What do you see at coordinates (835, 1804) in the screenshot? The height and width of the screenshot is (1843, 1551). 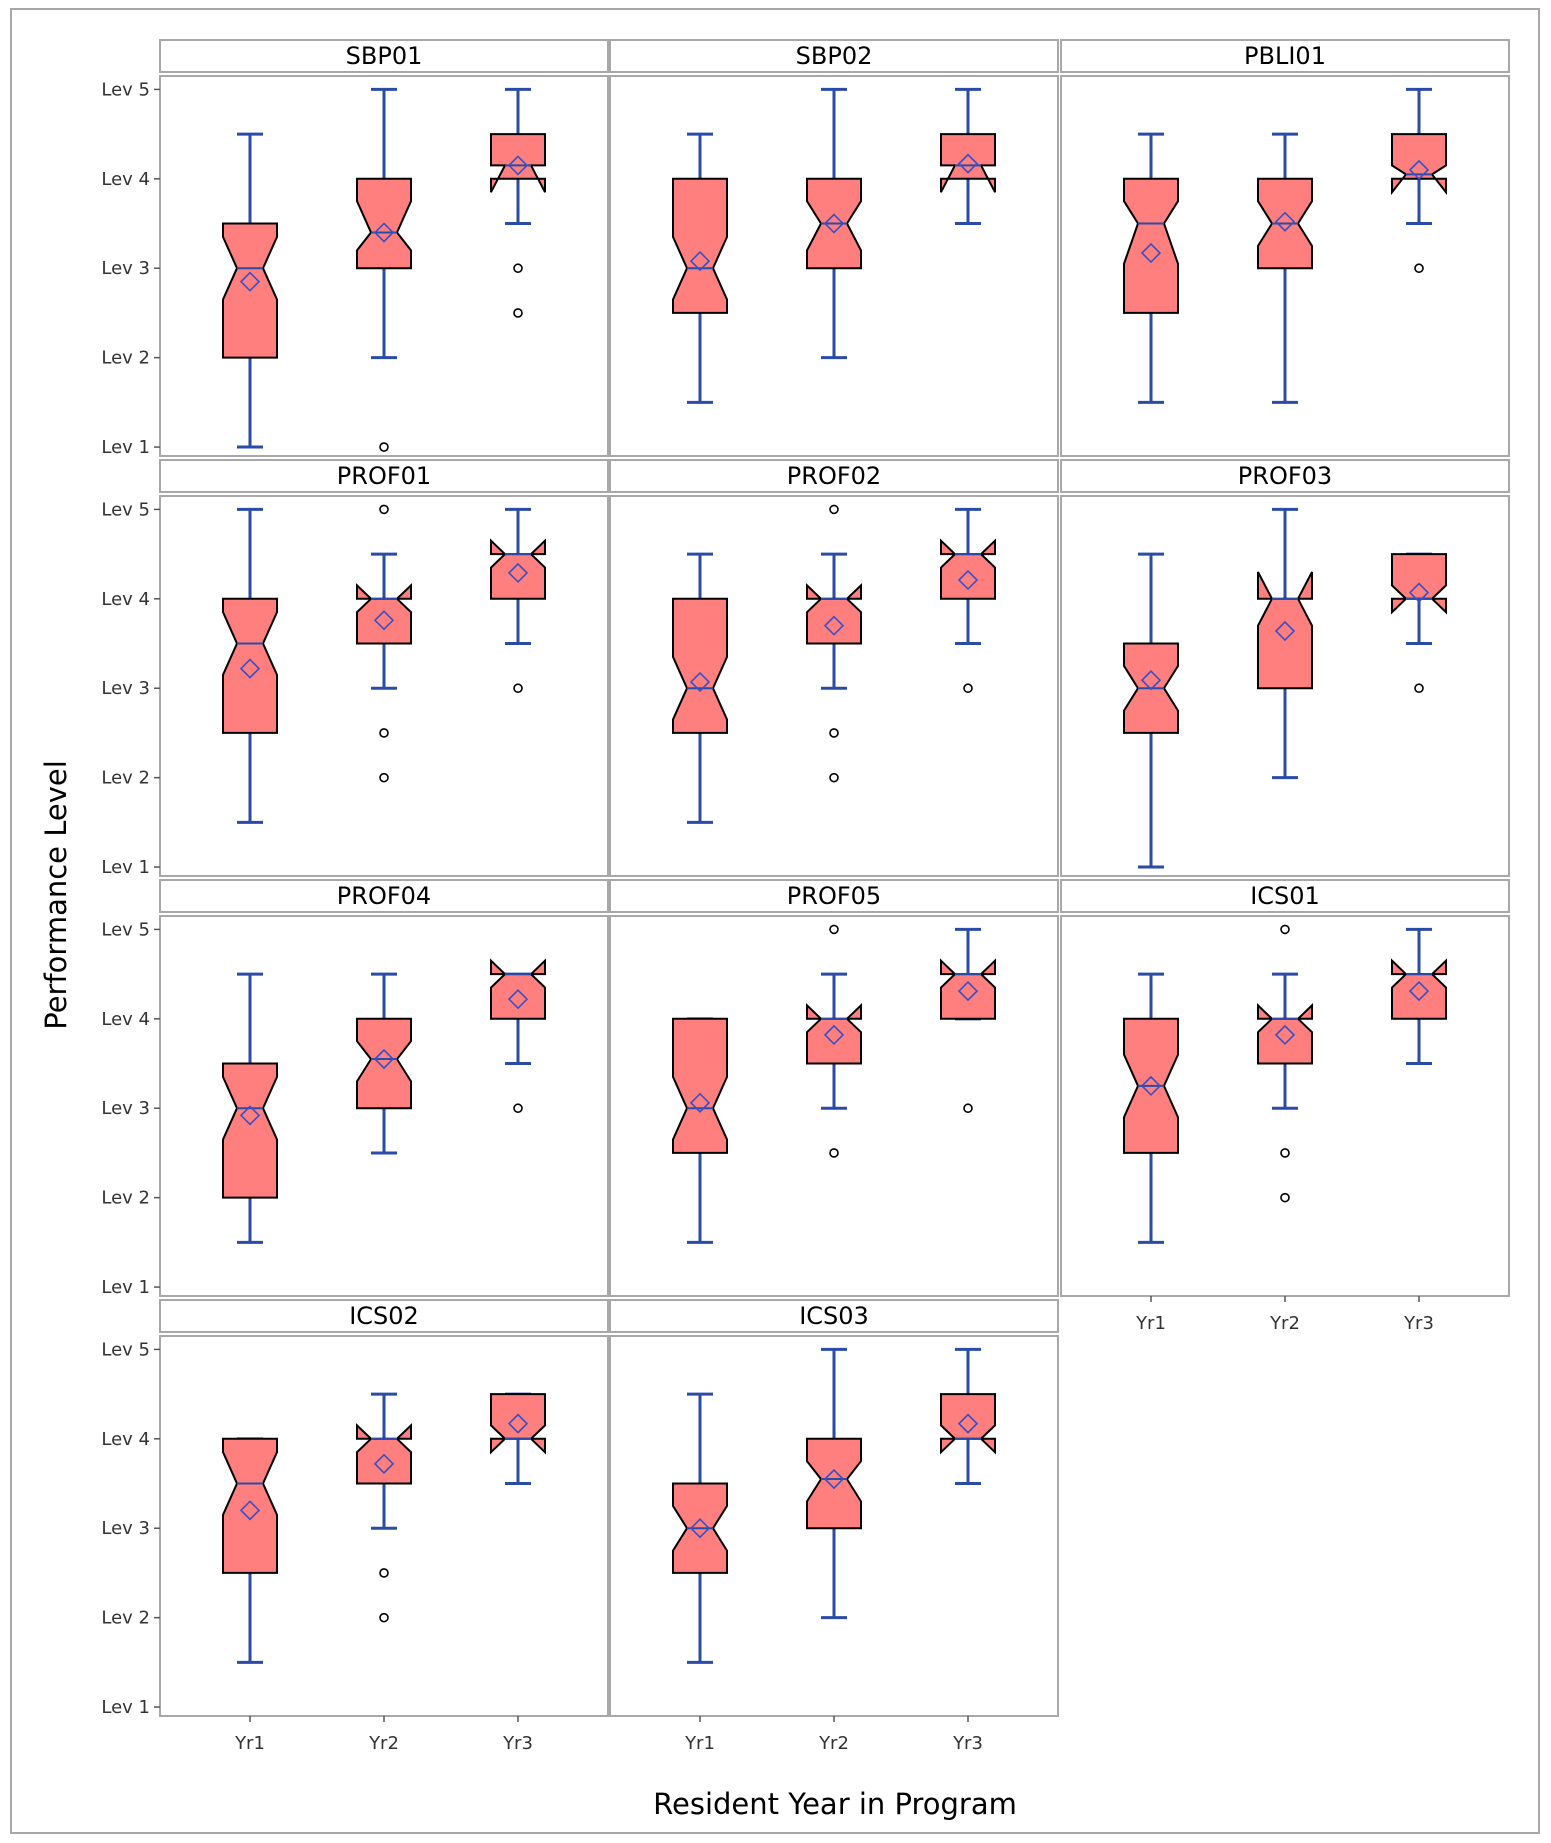 I see `x-axis-title: Resident Year in Program` at bounding box center [835, 1804].